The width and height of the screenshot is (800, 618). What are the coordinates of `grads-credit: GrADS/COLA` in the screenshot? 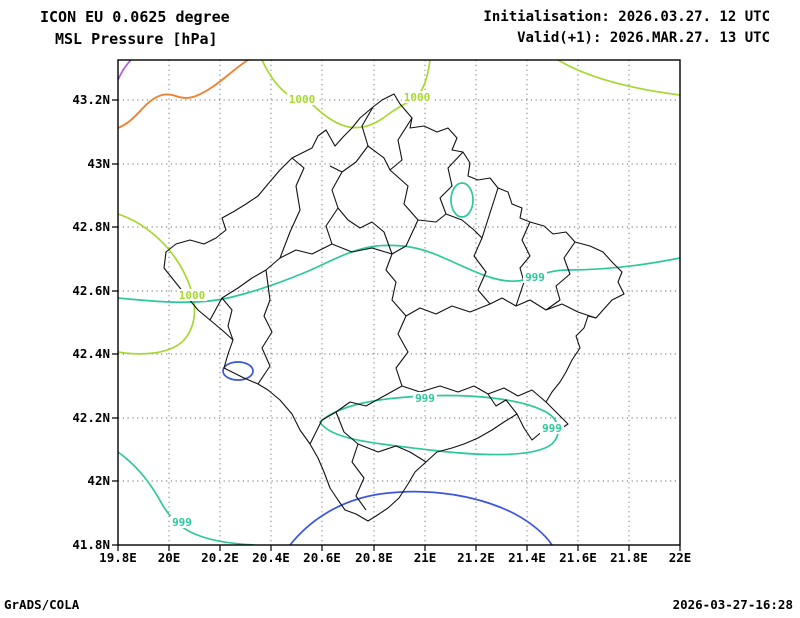 It's located at (42, 604).